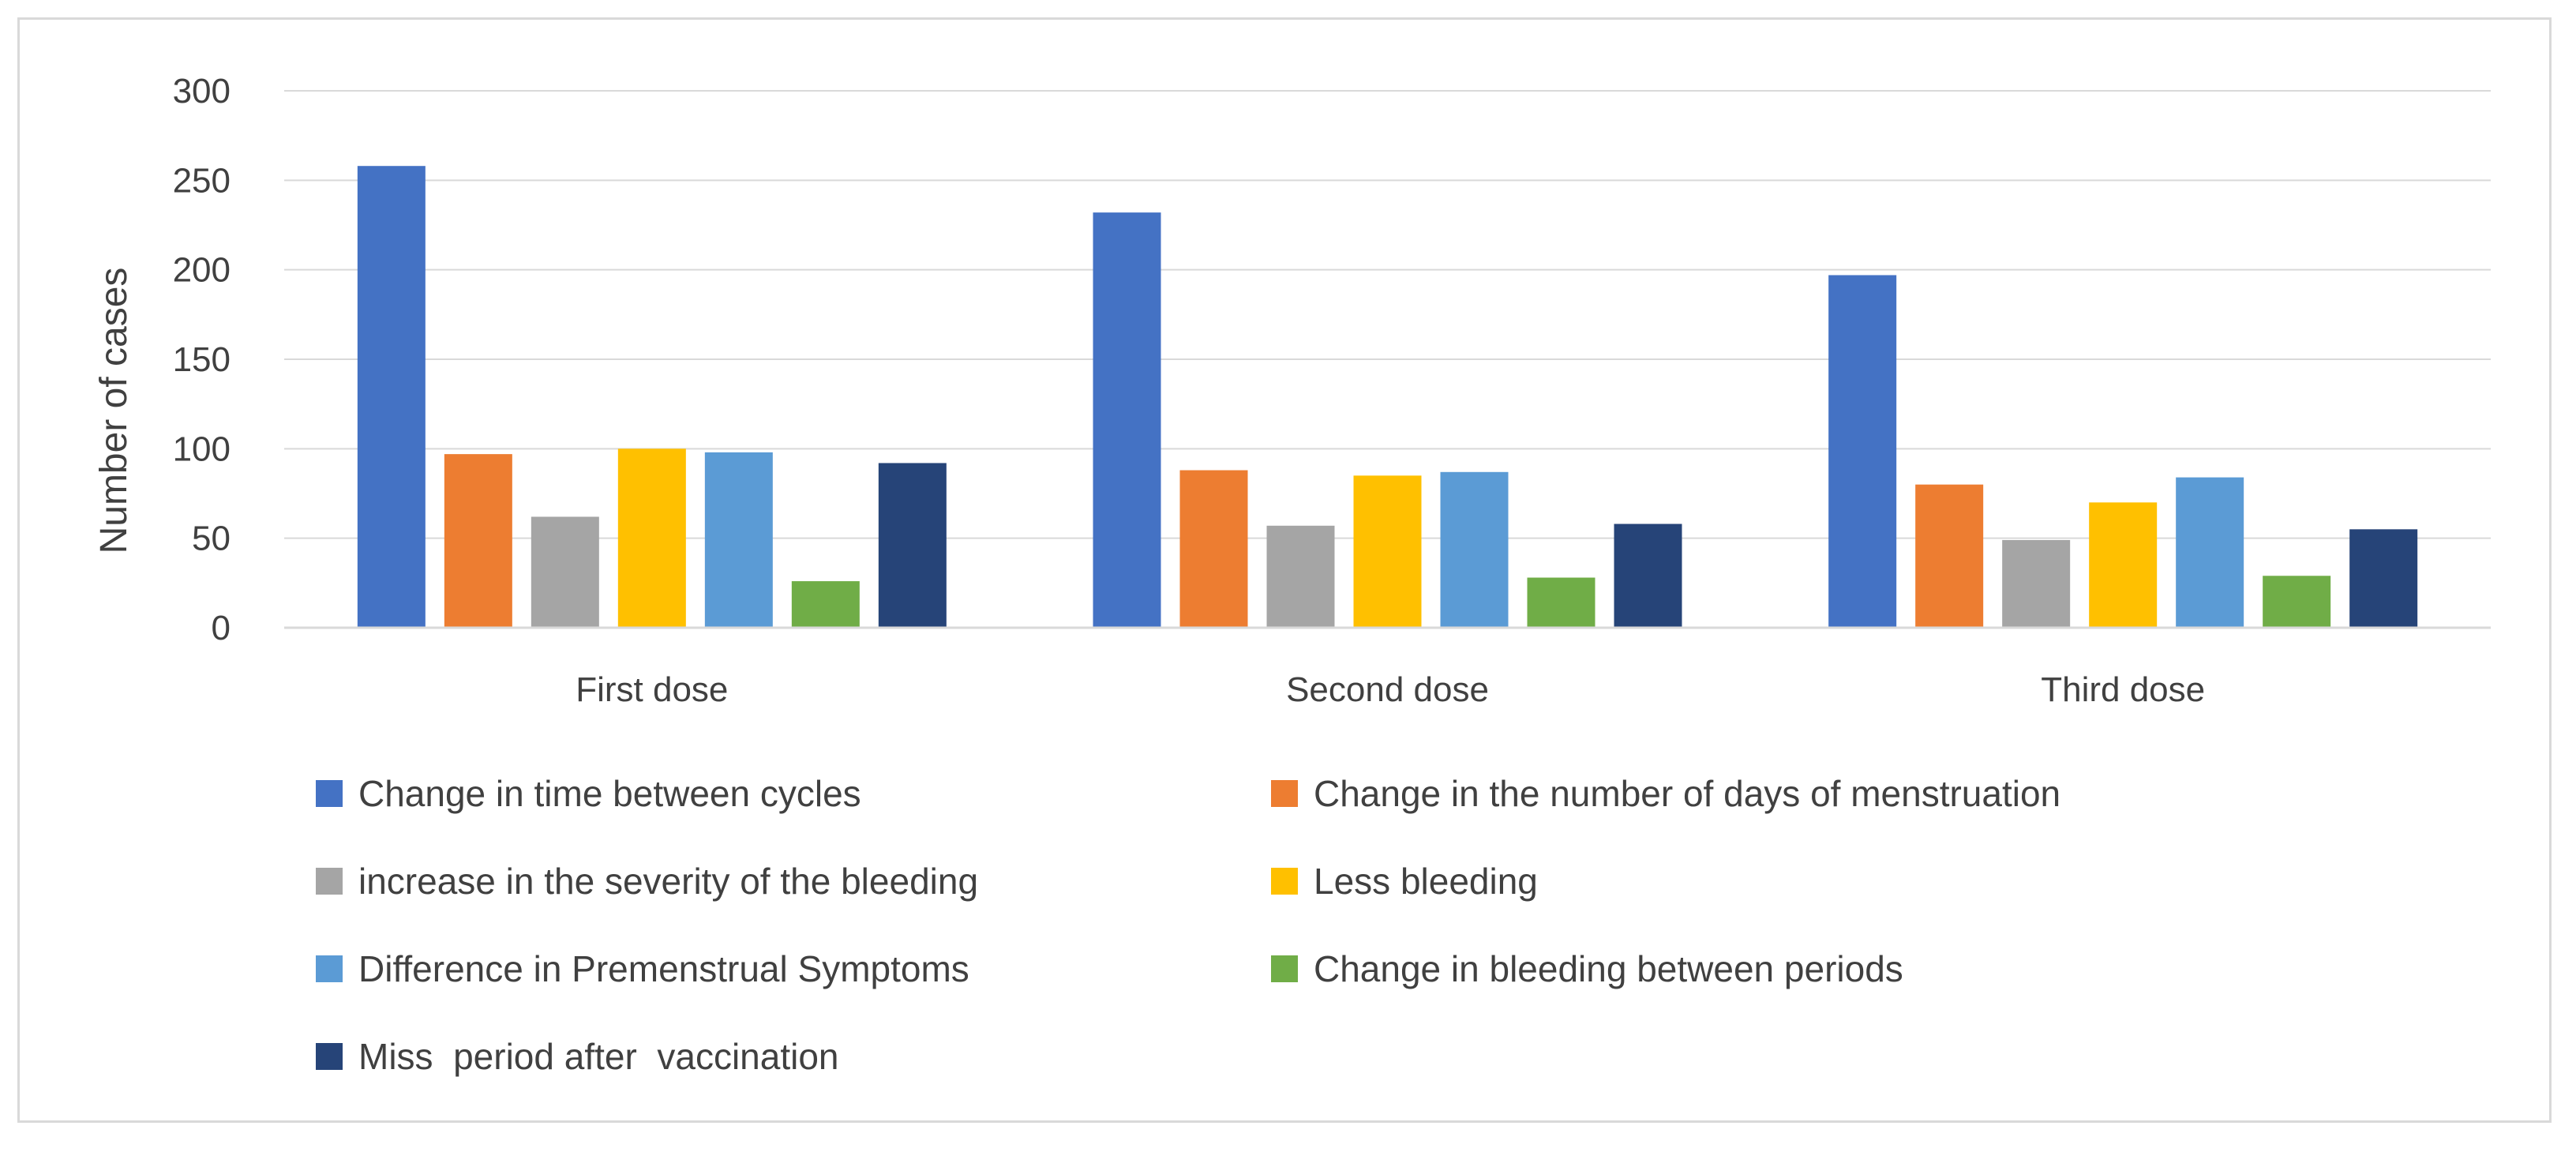 Image resolution: width=2576 pixels, height=1152 pixels. I want to click on y-tick-label: 150, so click(202, 359).